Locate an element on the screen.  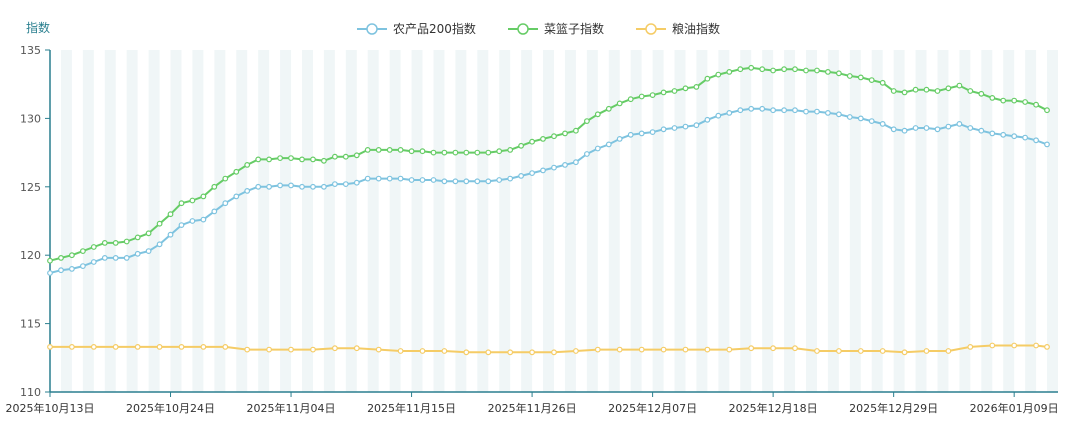
legend-item: 粮油指数 is located at coordinates (678, 28).